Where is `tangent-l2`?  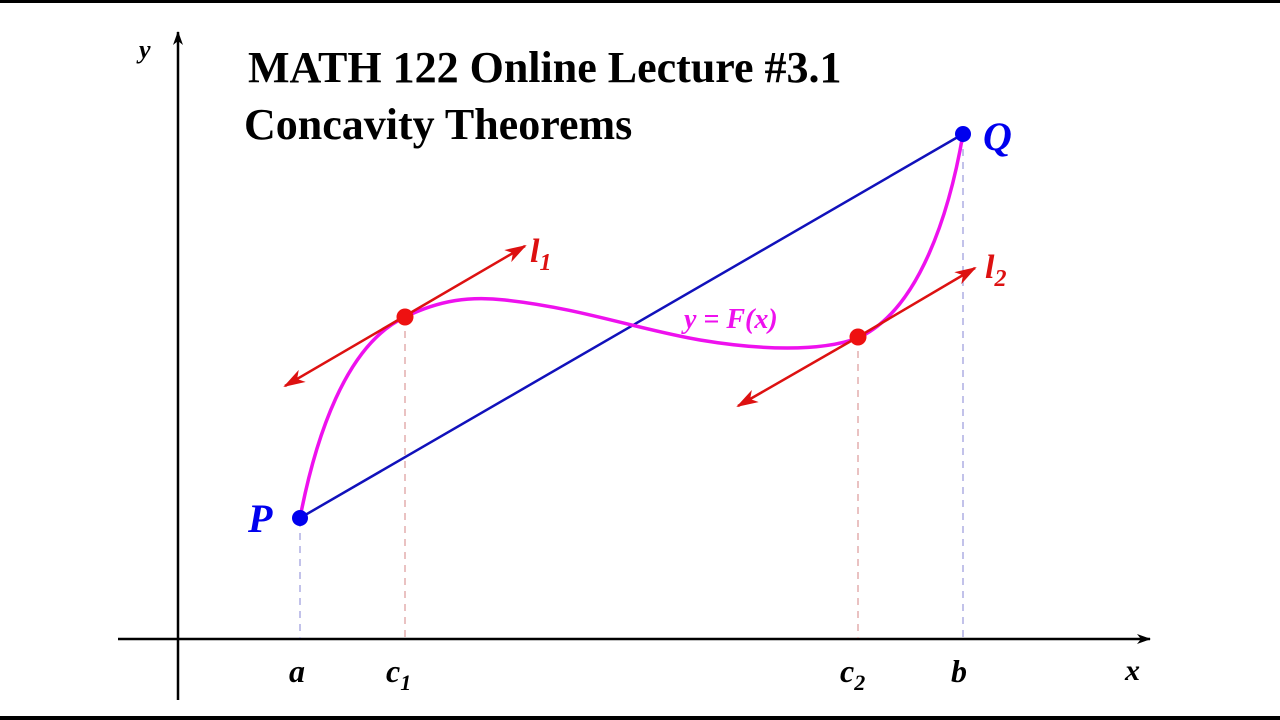 tangent-l2 is located at coordinates (856, 337).